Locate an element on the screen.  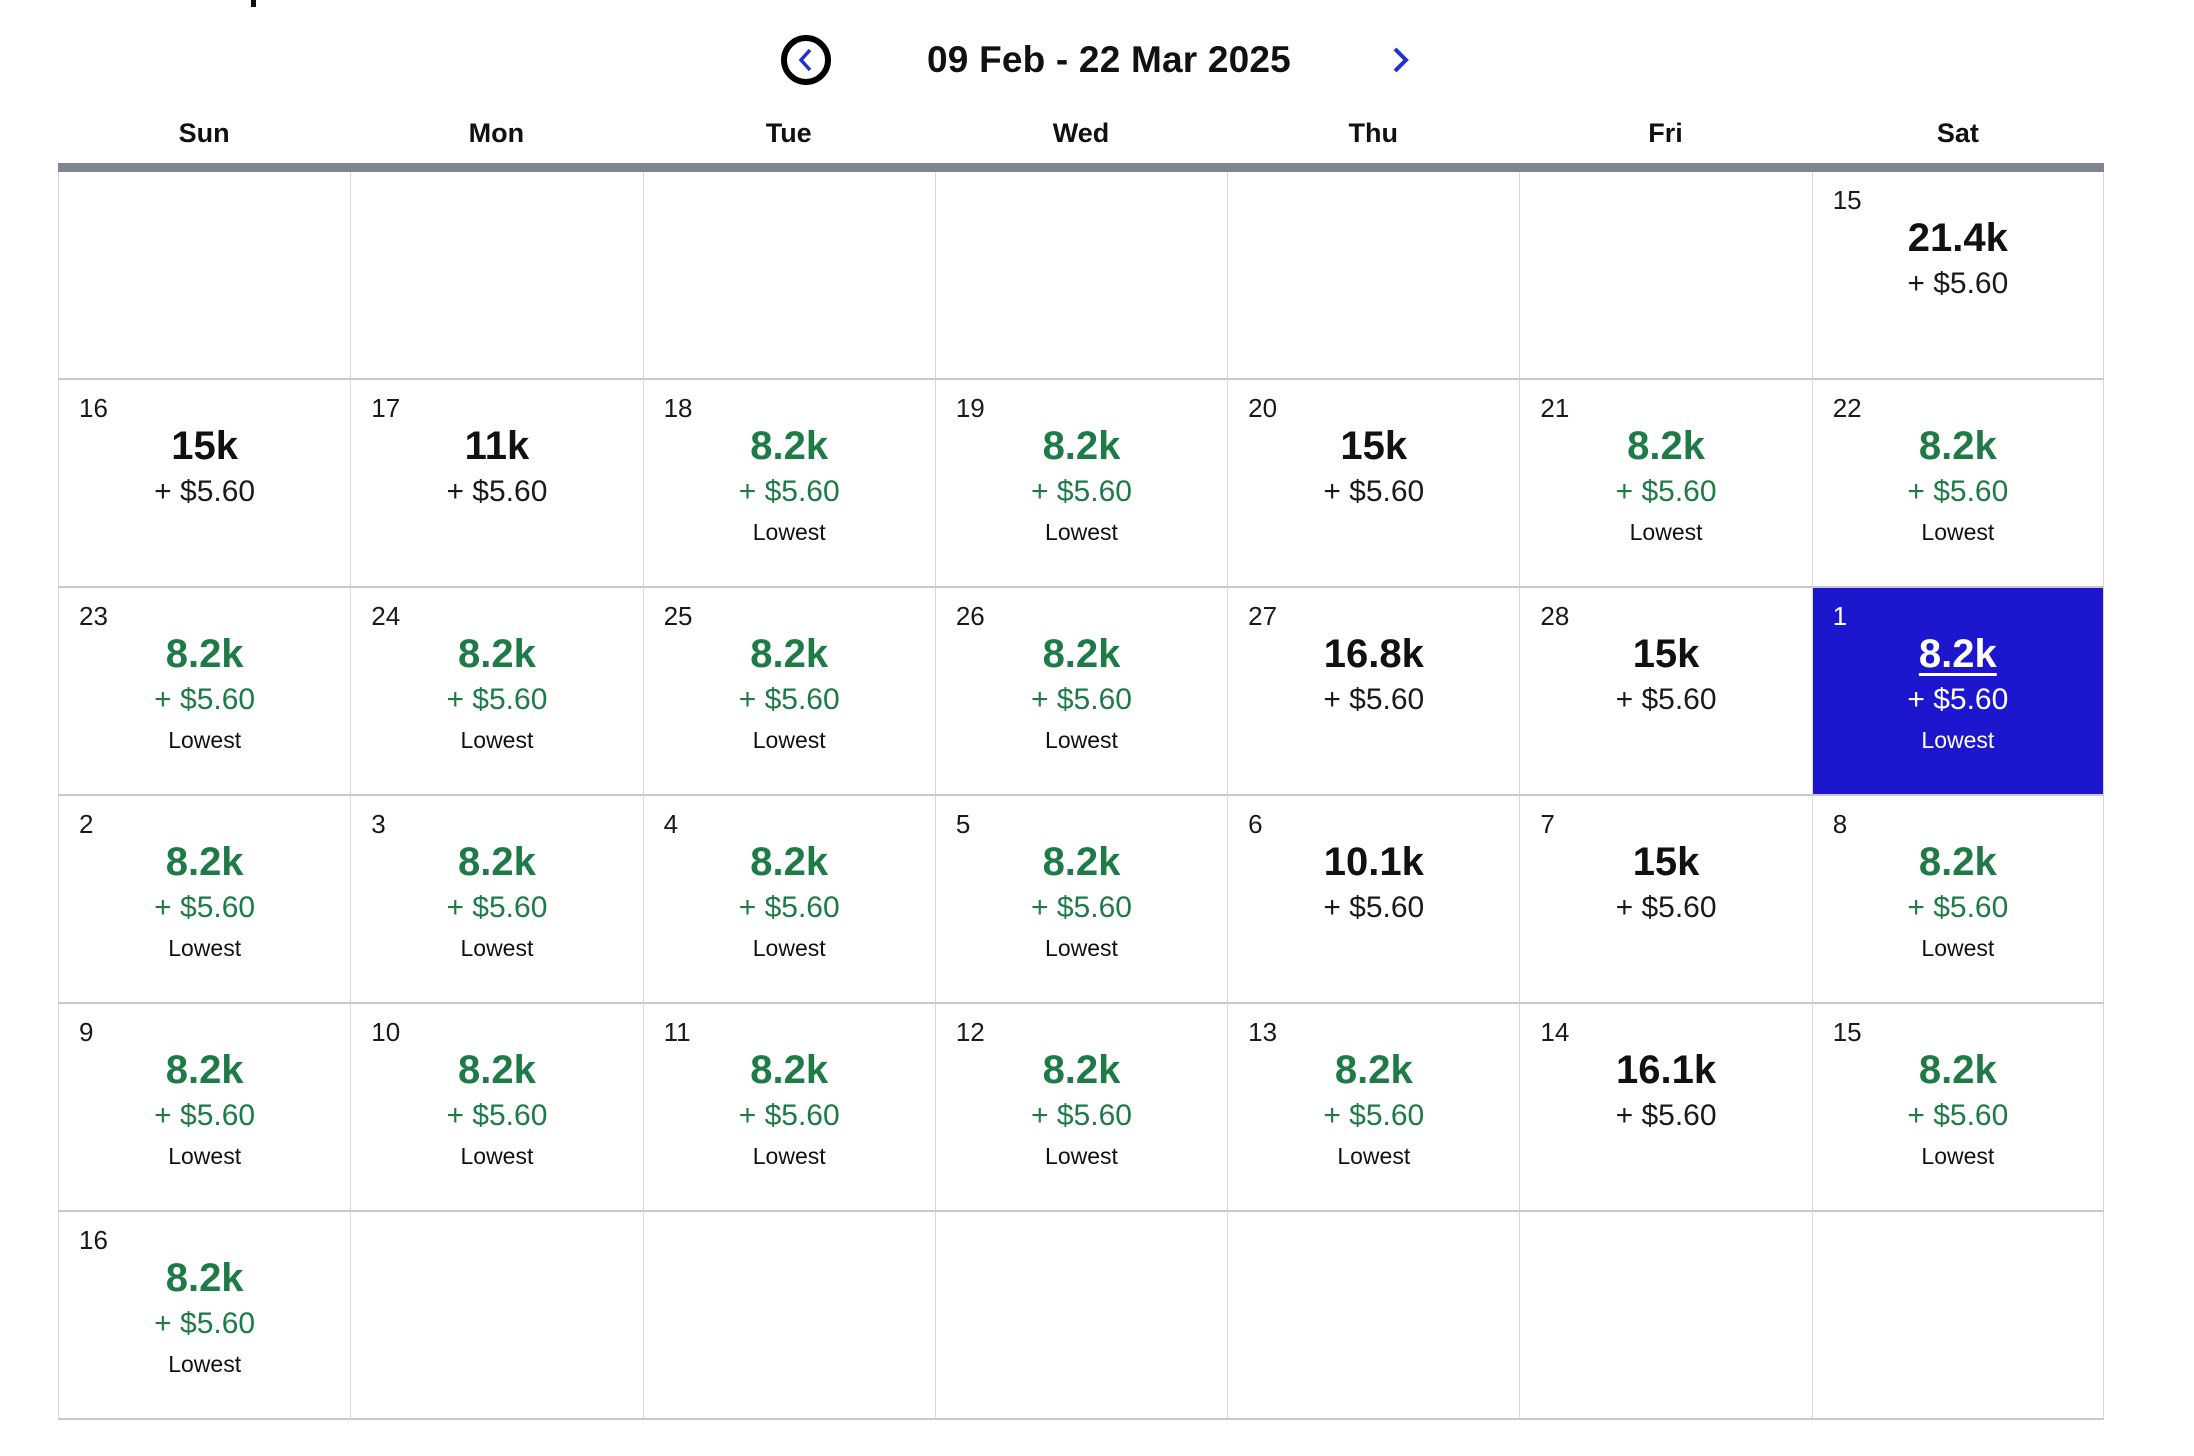
calendar-cell: 15 8.2k + $5.60 Lowest is located at coordinates (1957, 1107).